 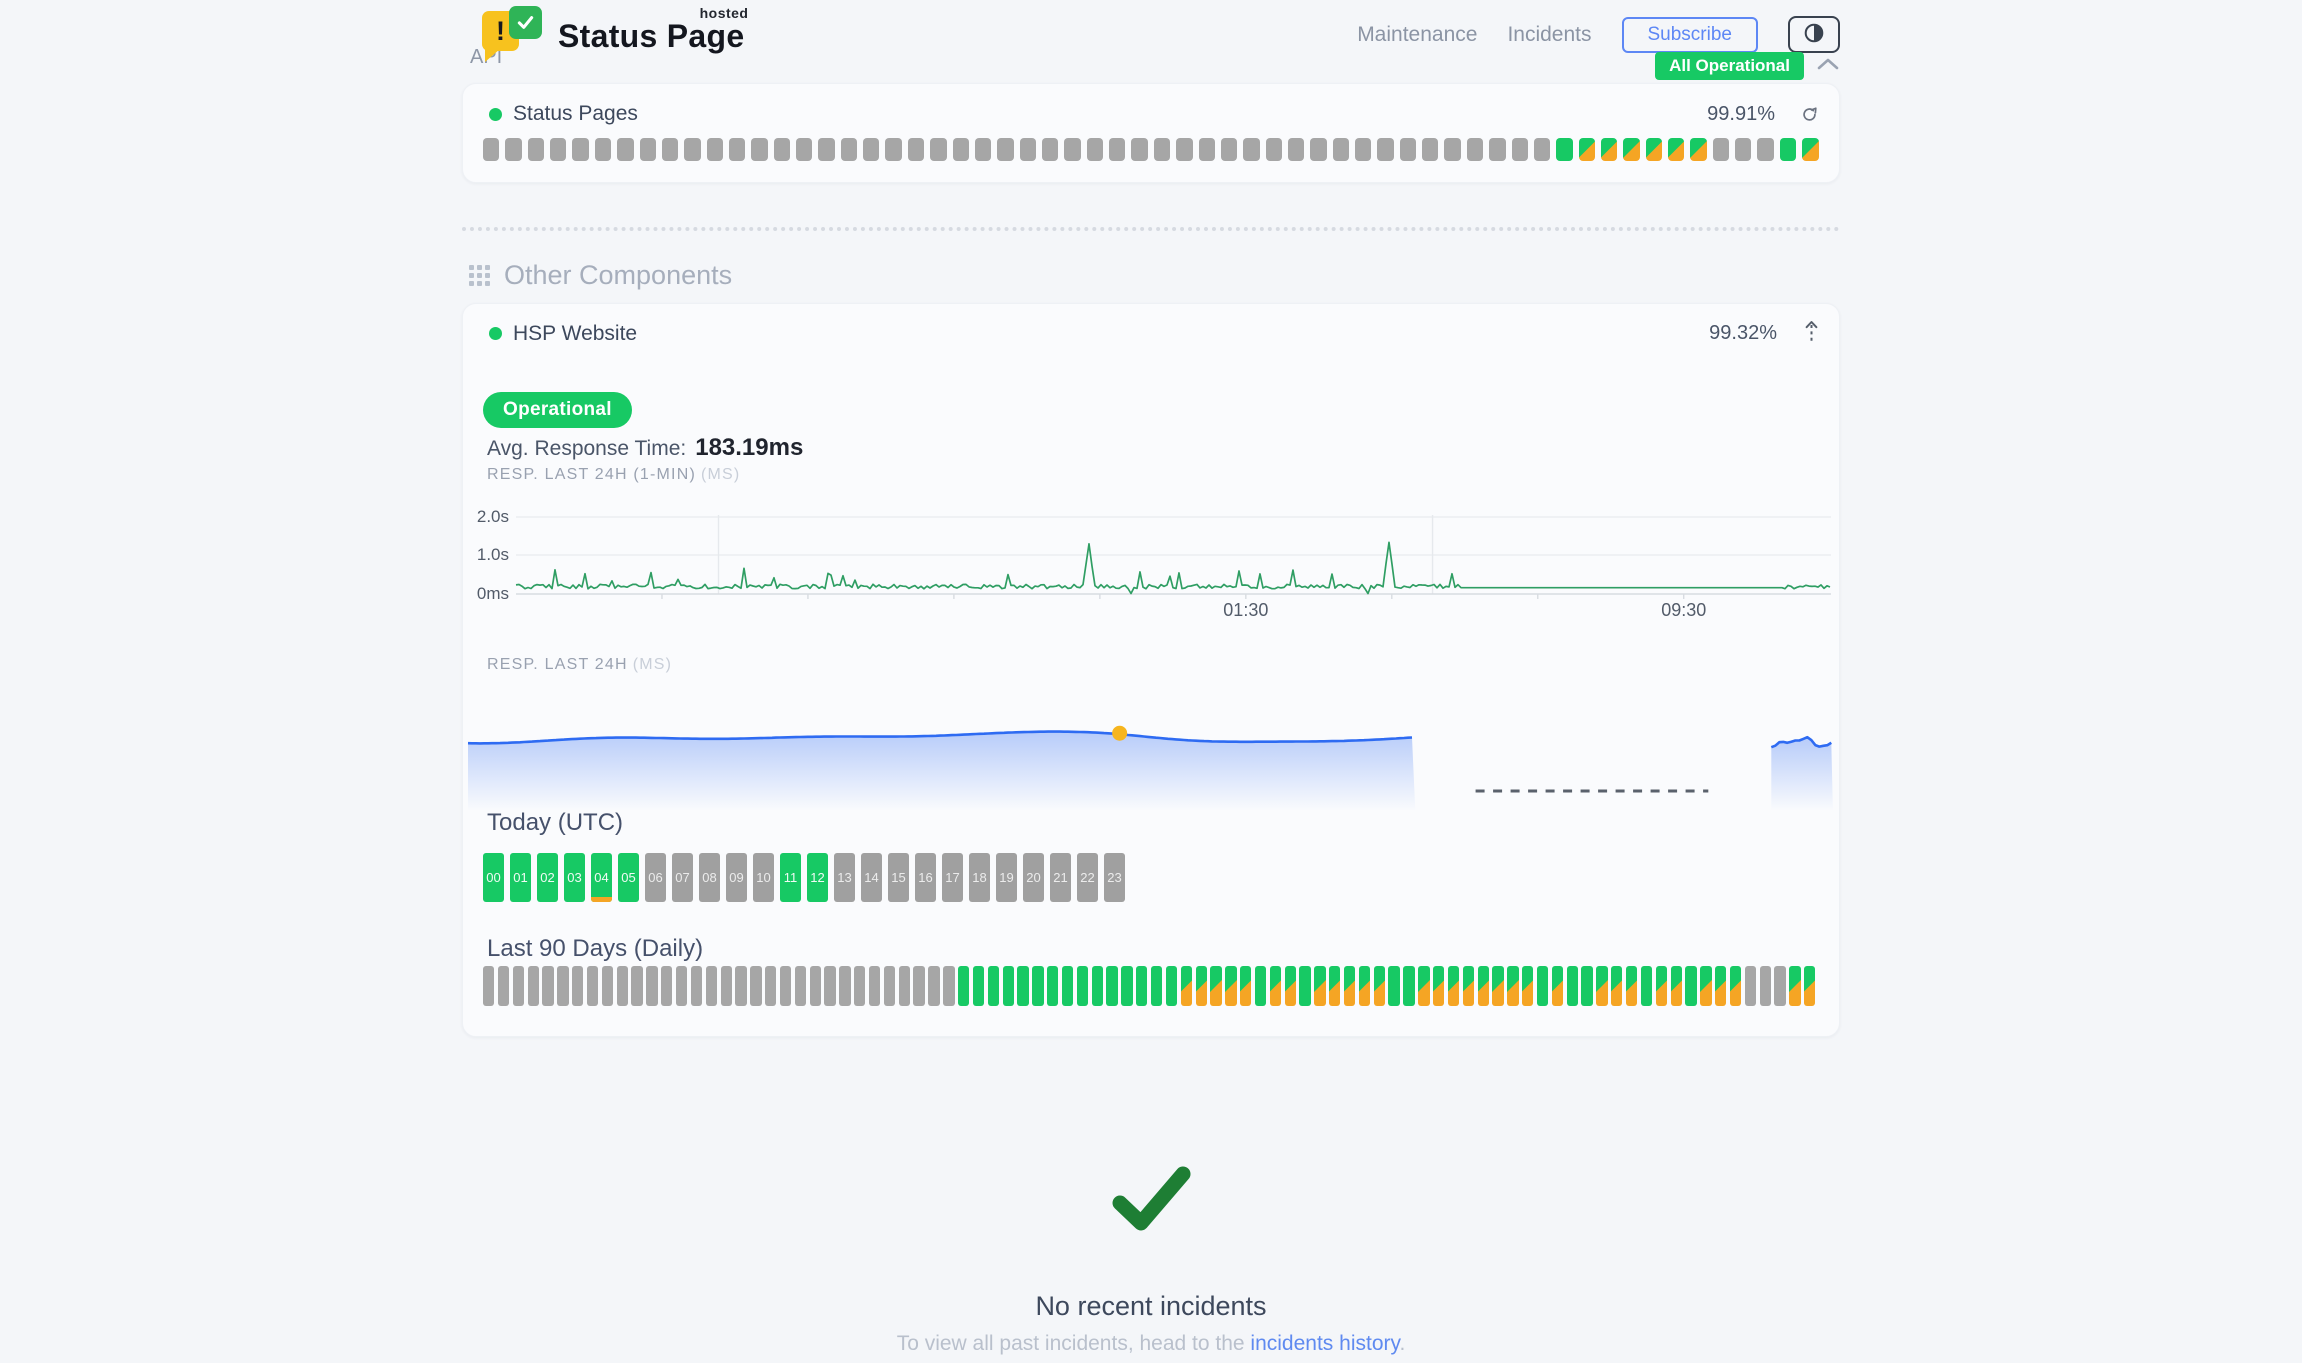 What do you see at coordinates (1087, 877) in the screenshot?
I see `hour-block: 22` at bounding box center [1087, 877].